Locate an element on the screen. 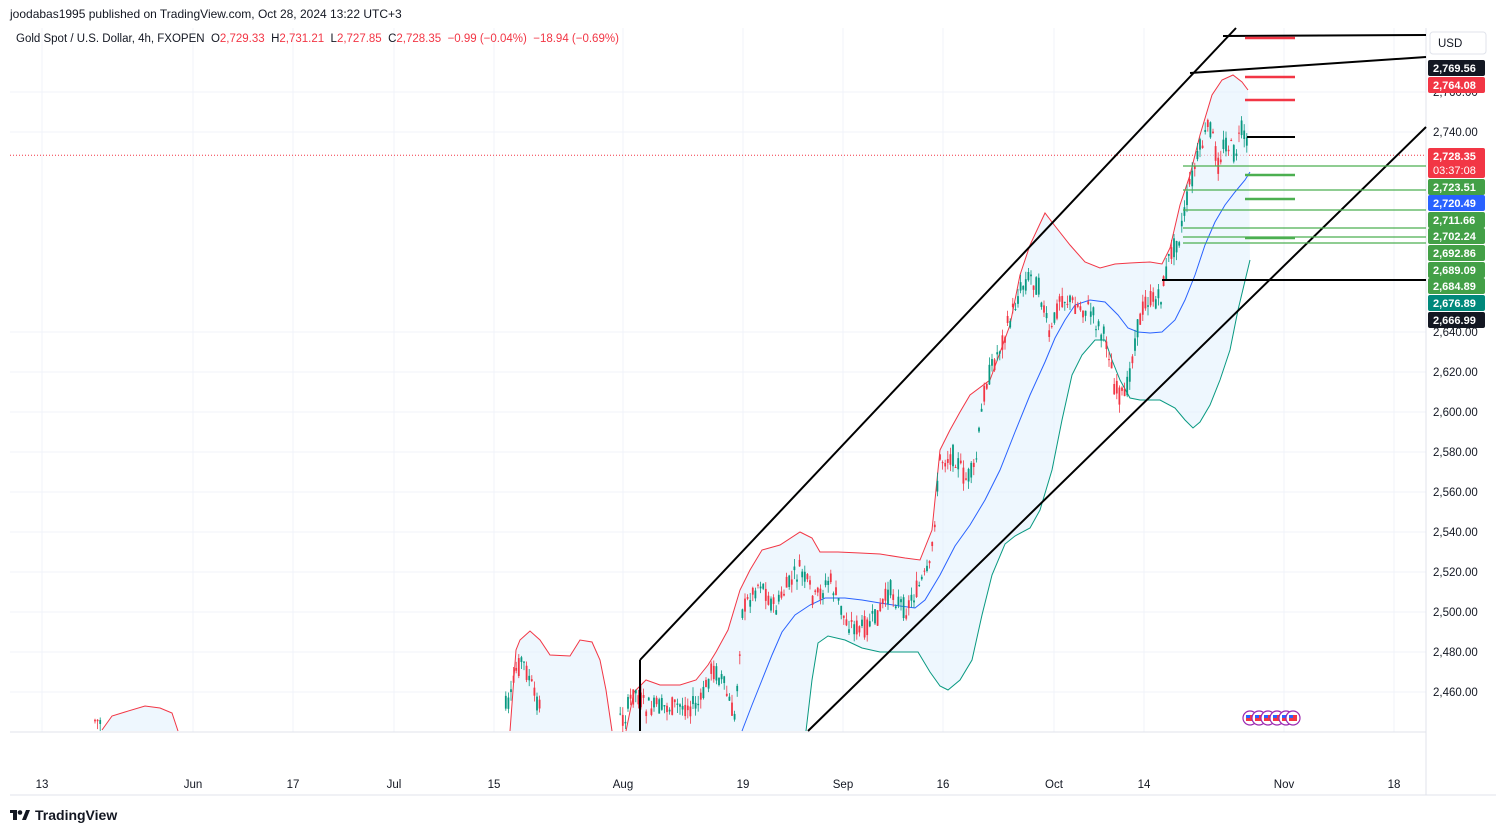 The width and height of the screenshot is (1500, 832). price-label-text: 2,689.09 is located at coordinates (1454, 271).